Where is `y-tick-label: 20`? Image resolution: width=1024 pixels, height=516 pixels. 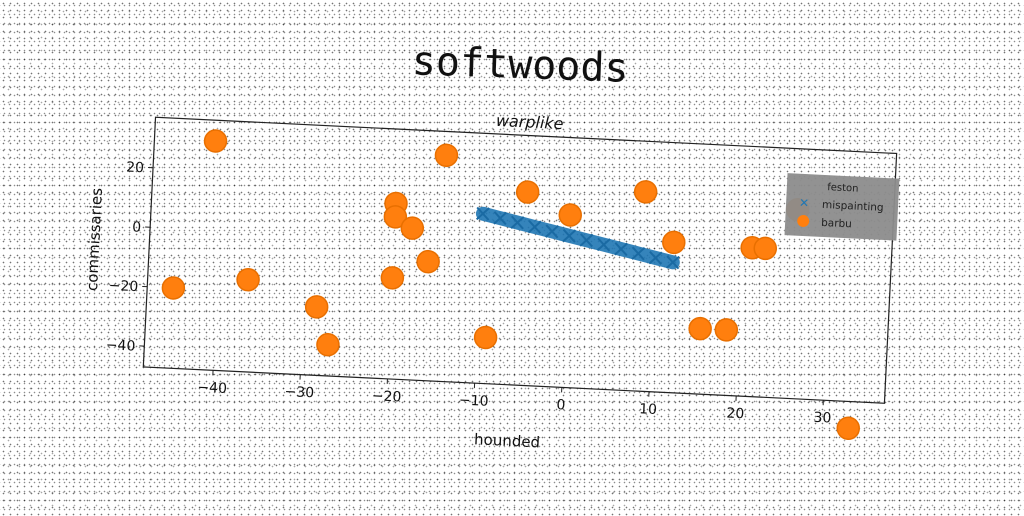
y-tick-label: 20 is located at coordinates (135, 167).